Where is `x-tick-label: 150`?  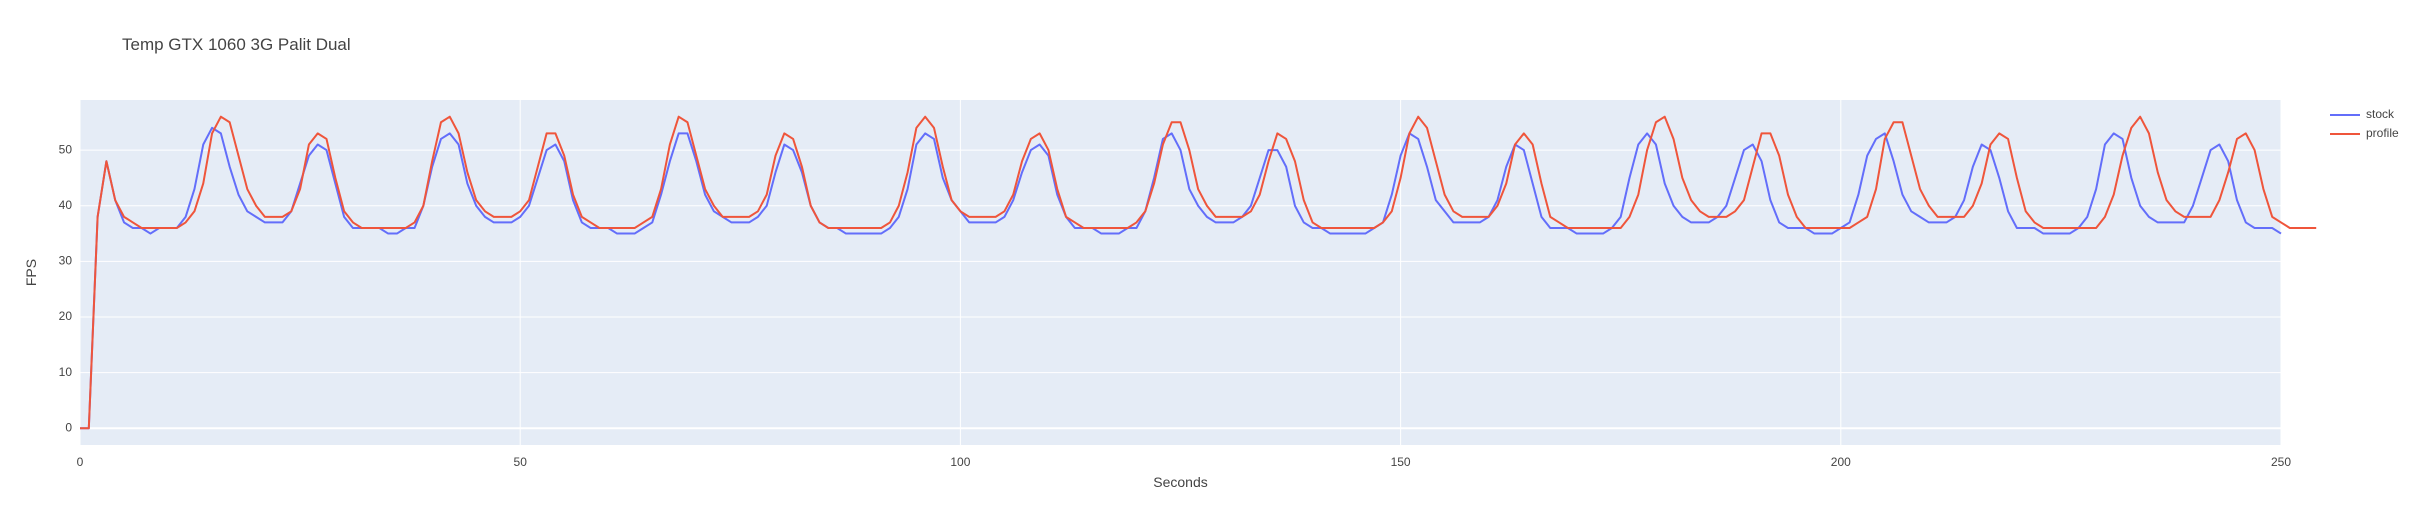
x-tick-label: 150 is located at coordinates (1401, 462).